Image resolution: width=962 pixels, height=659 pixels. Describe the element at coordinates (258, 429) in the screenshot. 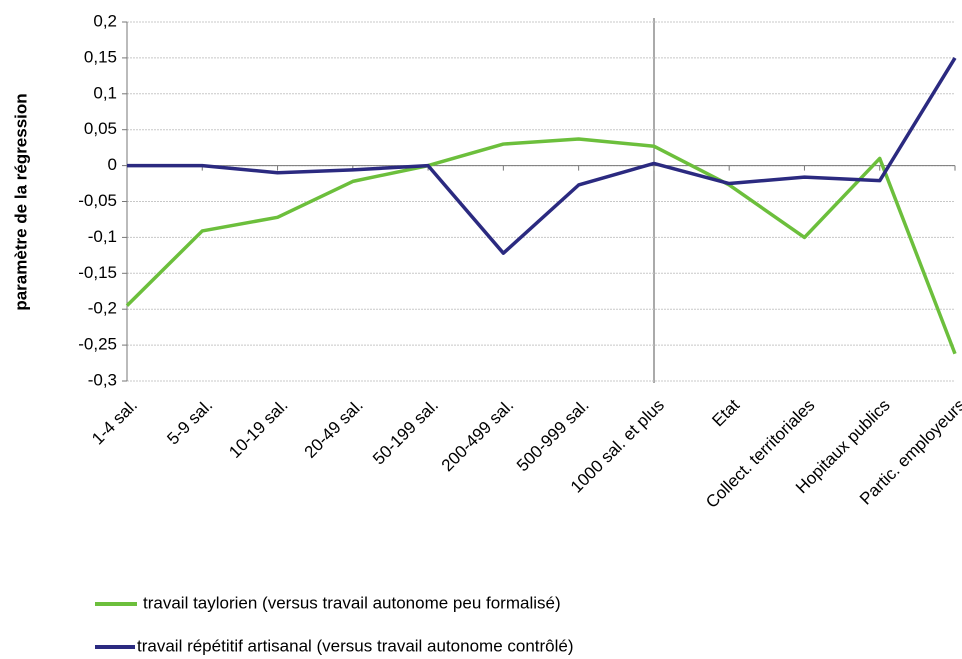

I see `x-tick-label: 10-19 sal.` at that location.